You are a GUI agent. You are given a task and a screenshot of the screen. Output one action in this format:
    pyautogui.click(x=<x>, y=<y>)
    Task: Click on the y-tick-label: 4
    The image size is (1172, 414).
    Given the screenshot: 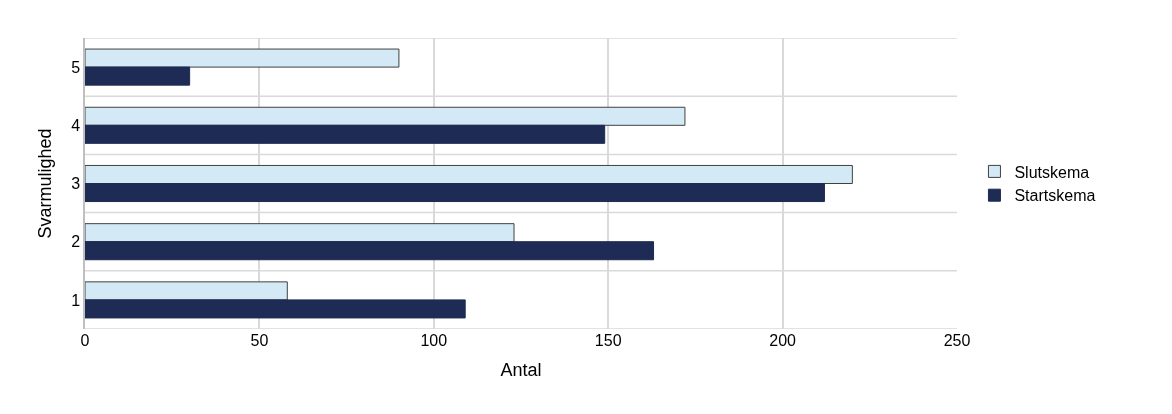 What is the action you would take?
    pyautogui.click(x=76, y=125)
    